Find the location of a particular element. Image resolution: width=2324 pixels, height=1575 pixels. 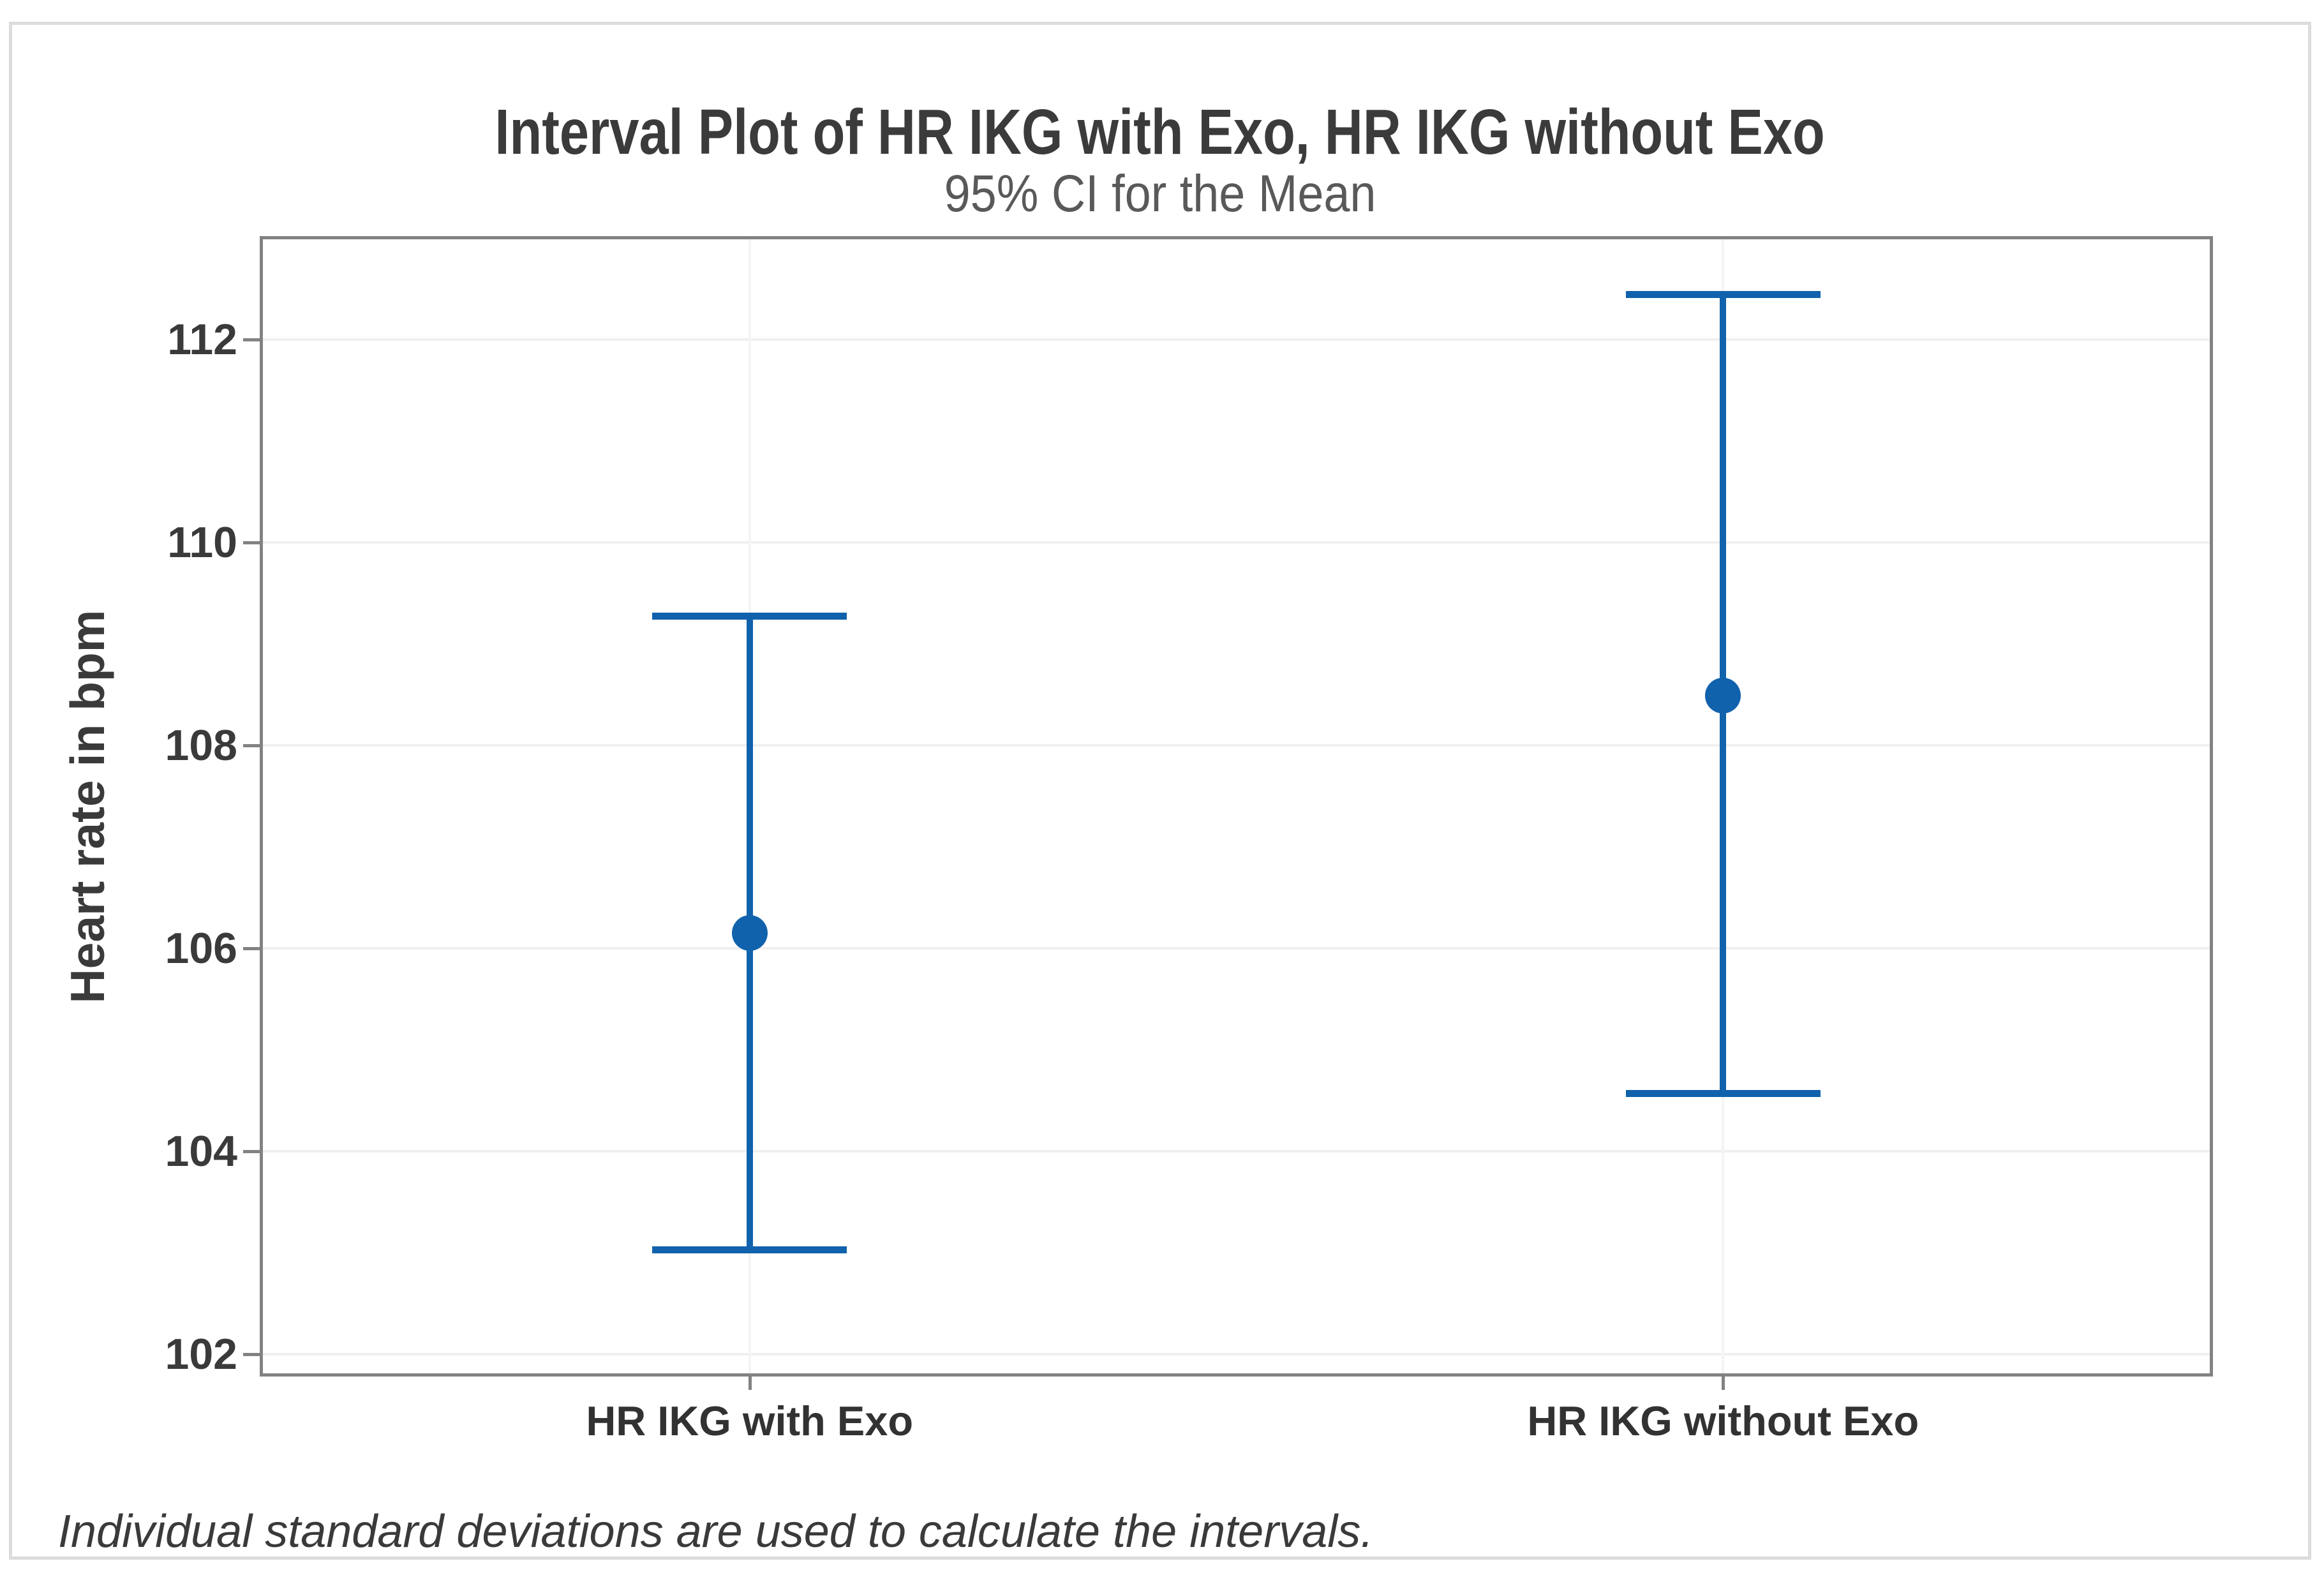

y-tick-label: 106 is located at coordinates (201, 948).